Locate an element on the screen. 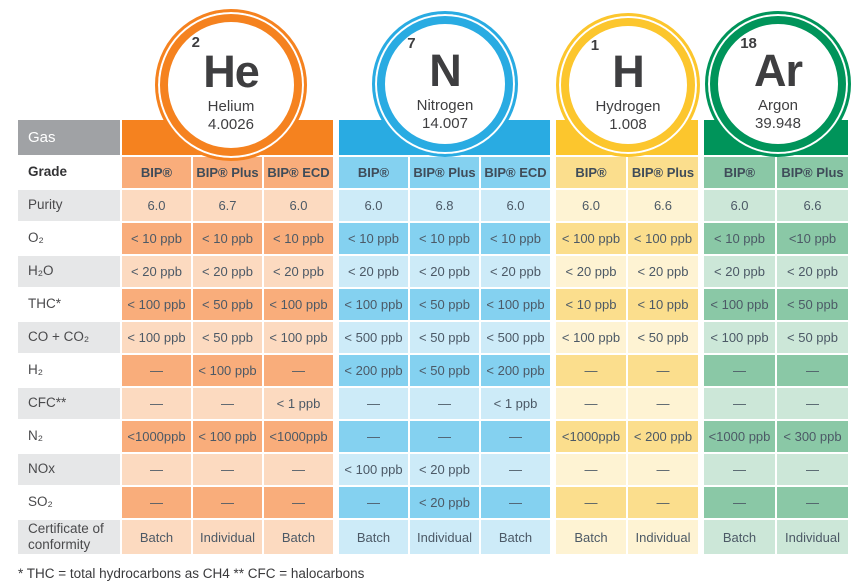 The width and height of the screenshot is (851, 588). row-label: Purity is located at coordinates (69, 205).